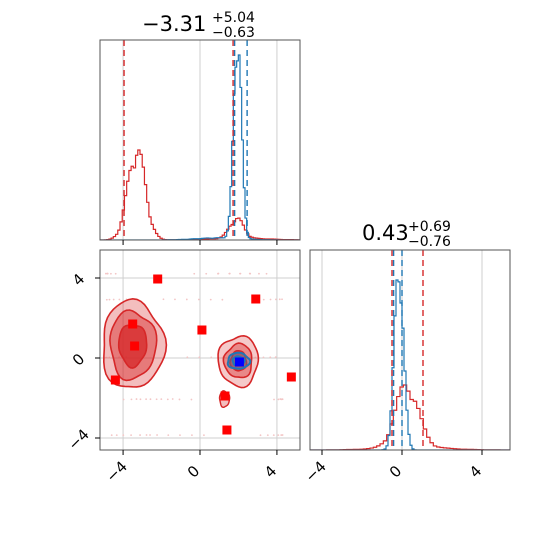  Describe the element at coordinates (203, 354) in the screenshot. I see `scatter-markers` at that location.